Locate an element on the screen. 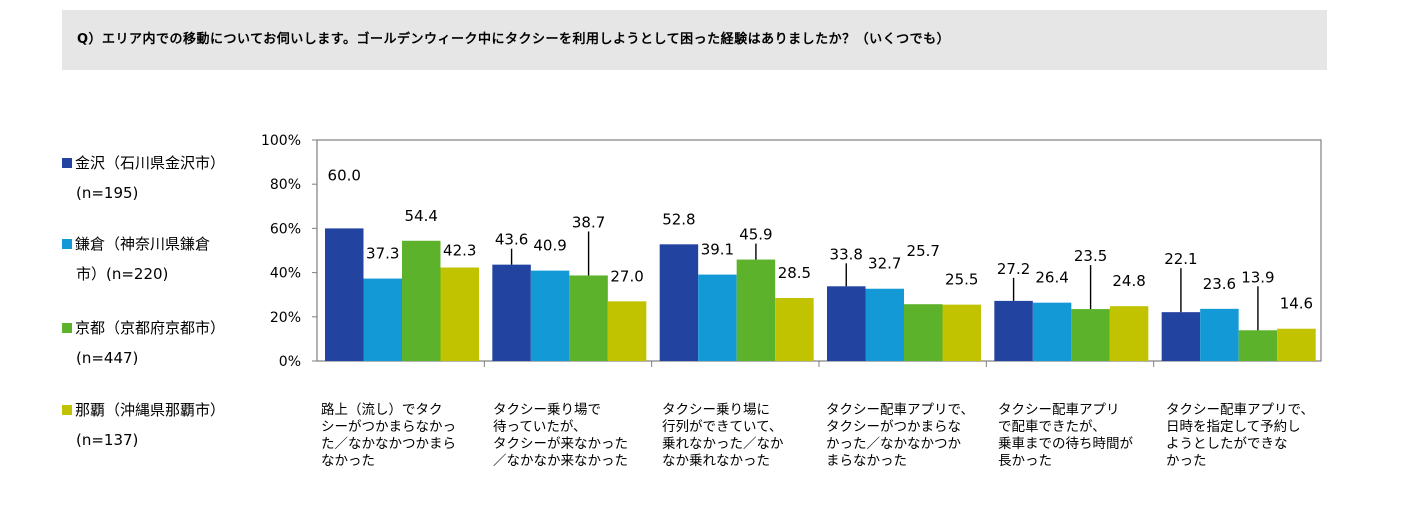 The image size is (1412, 506). data-label-naha-5: 24.8 is located at coordinates (1128, 281).